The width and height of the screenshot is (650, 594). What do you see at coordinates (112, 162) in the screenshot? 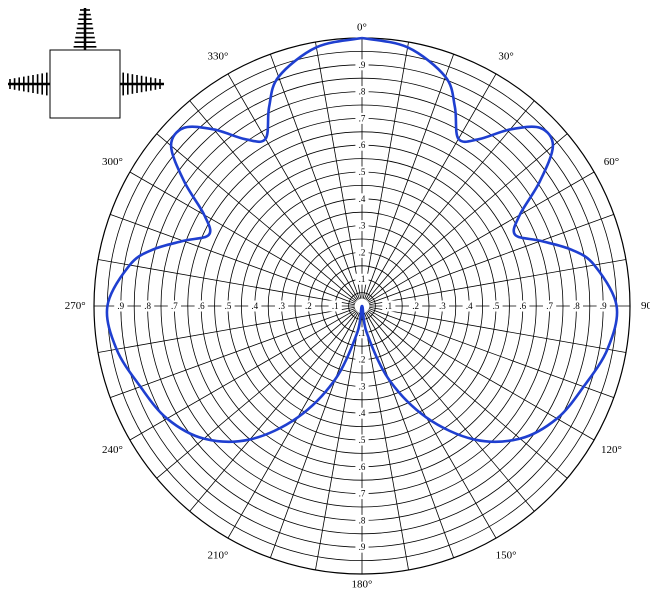
I see `angle-label: 300°` at bounding box center [112, 162].